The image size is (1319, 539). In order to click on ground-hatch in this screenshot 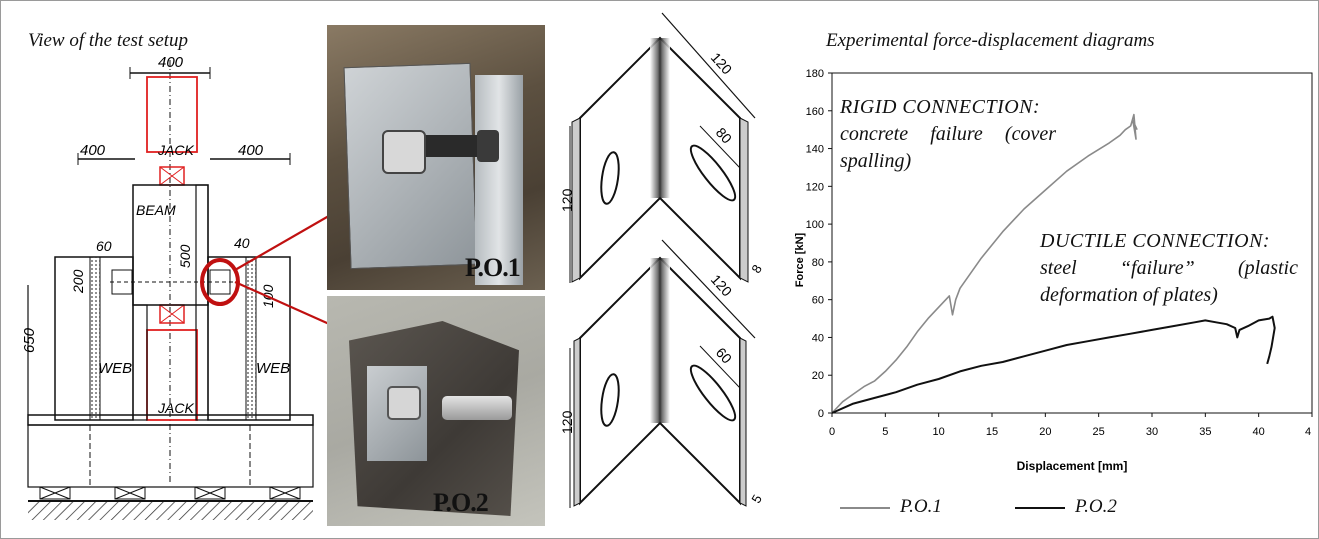, I will do `click(170, 511)`.